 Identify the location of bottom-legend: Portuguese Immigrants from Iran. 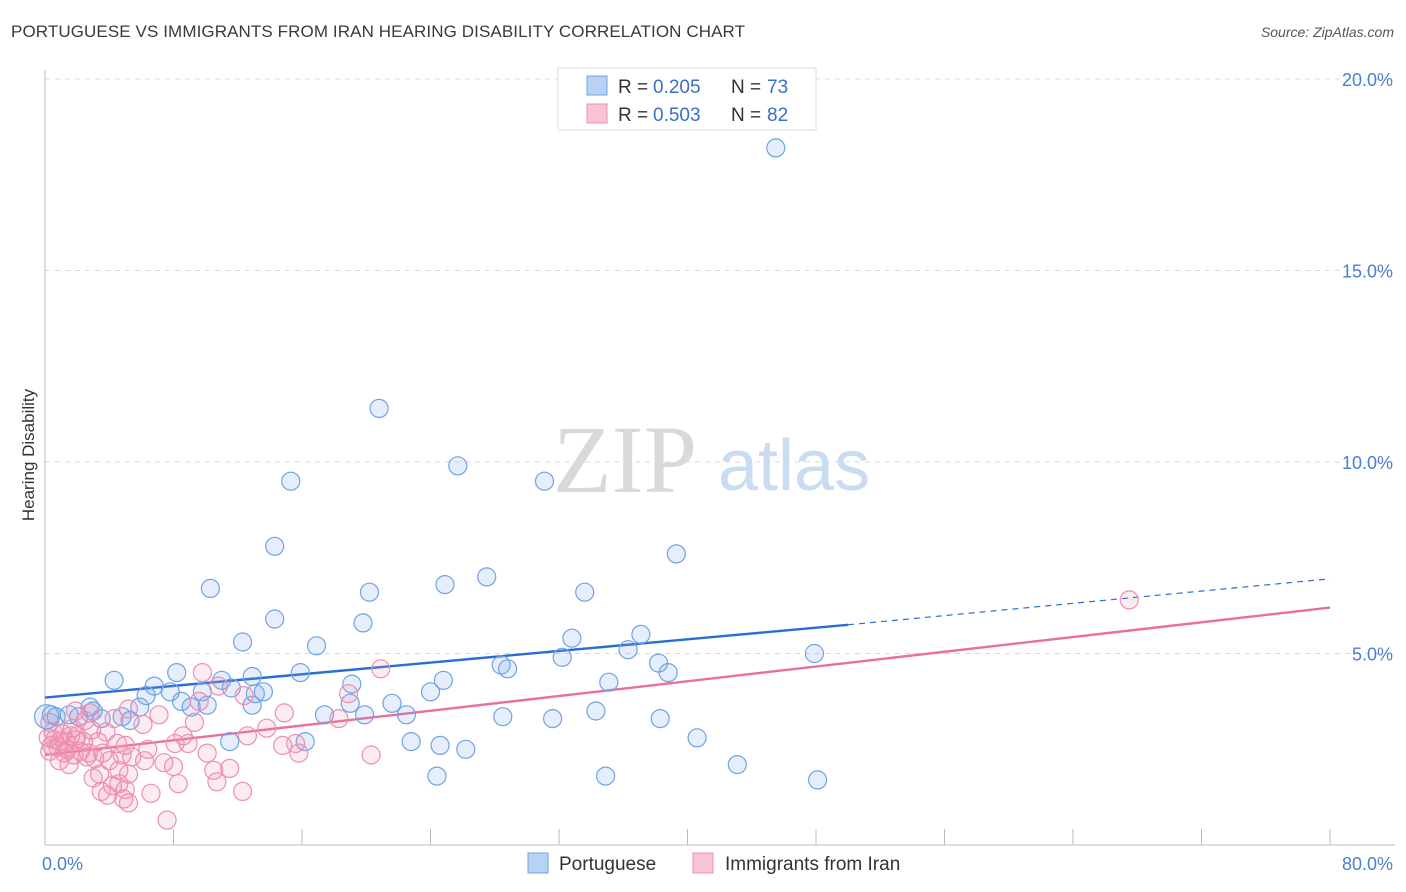
(713, 863).